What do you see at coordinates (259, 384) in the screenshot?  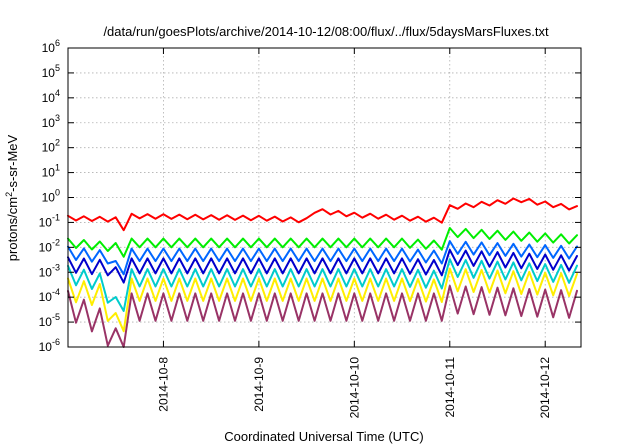 I see `x-tick-label: 2014-10-9` at bounding box center [259, 384].